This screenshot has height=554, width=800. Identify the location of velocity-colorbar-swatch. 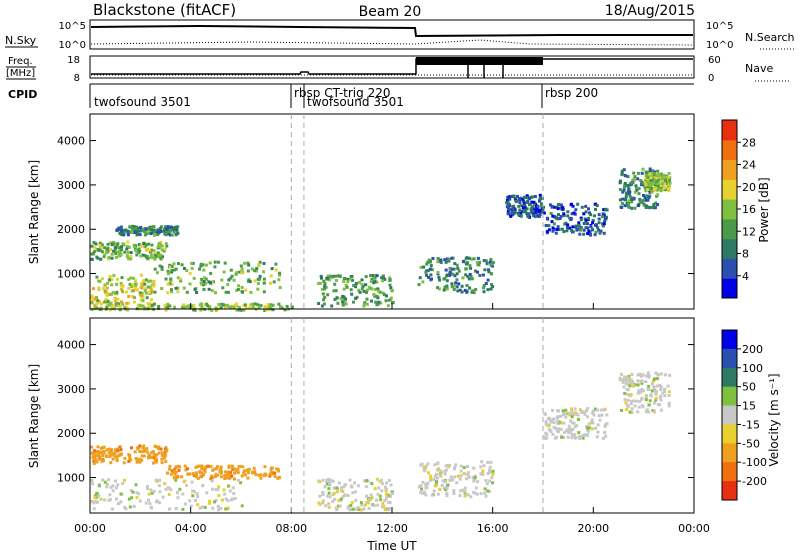
(729, 472).